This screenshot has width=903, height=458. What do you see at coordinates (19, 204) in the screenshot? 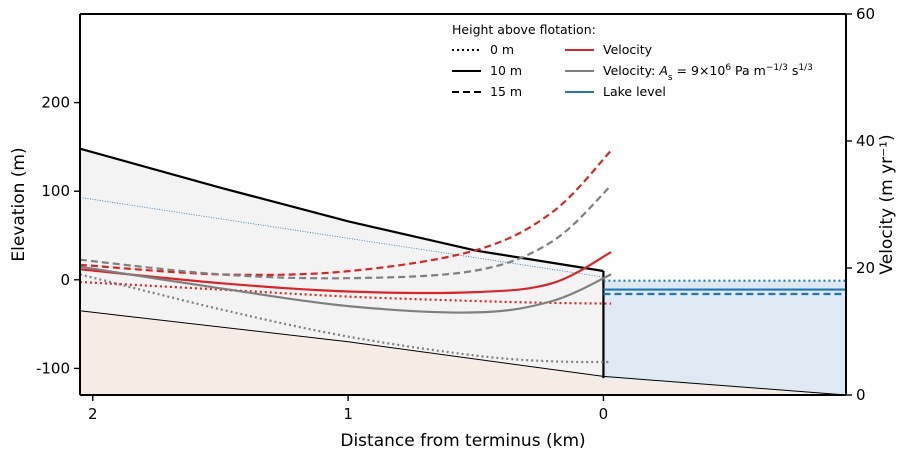
I see `y-axis-title: Elevation (m)` at bounding box center [19, 204].